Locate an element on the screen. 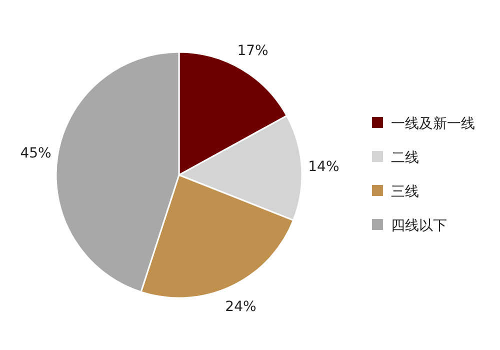  legend-label: 二线 is located at coordinates (405, 158).